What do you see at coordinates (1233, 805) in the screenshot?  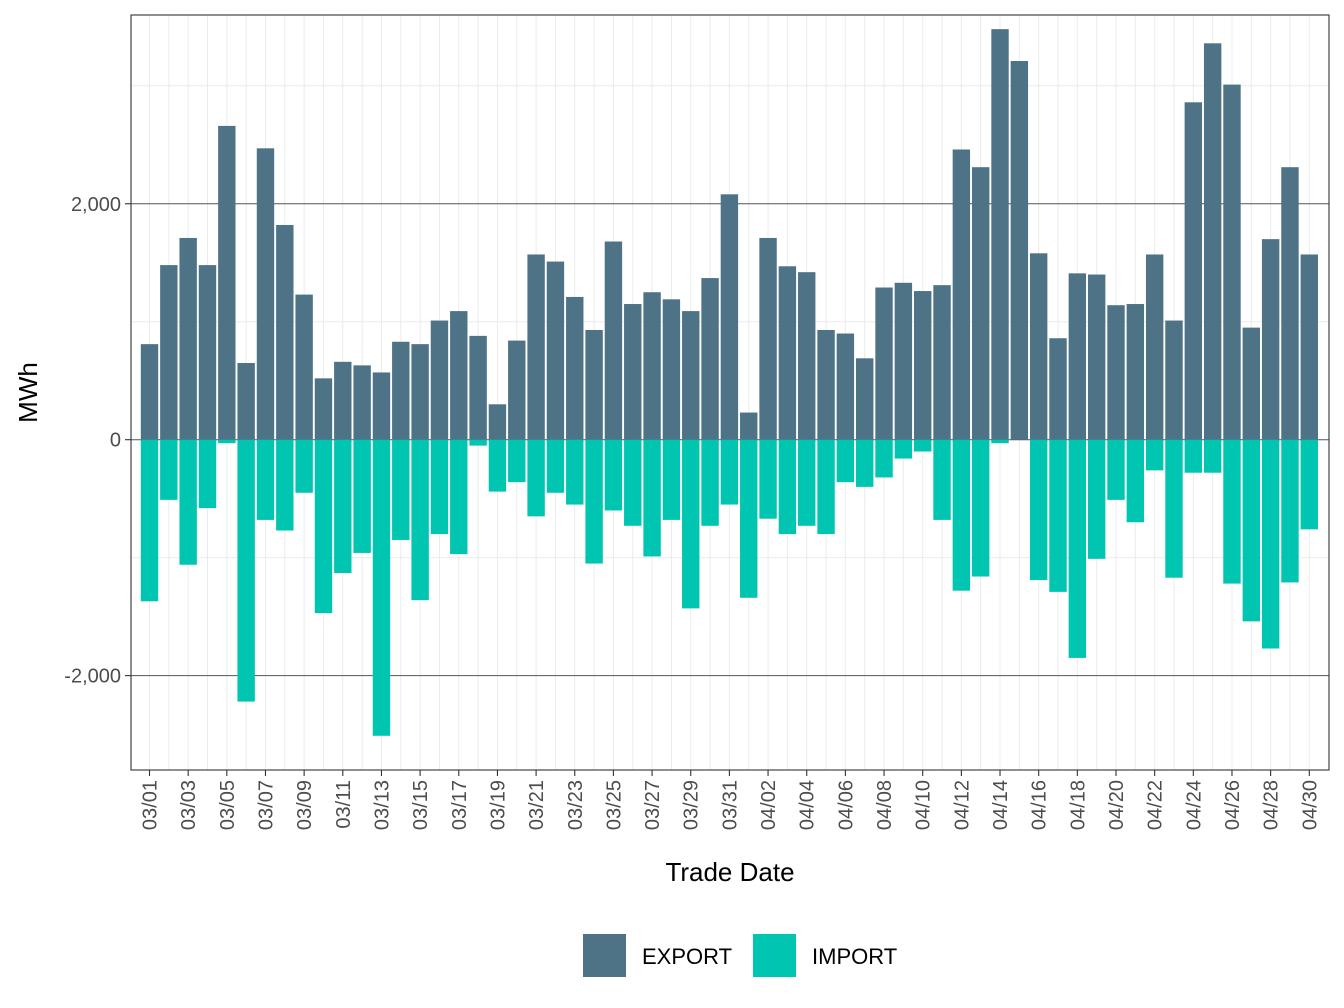 I see `x-tick-label: 04/26` at bounding box center [1233, 805].